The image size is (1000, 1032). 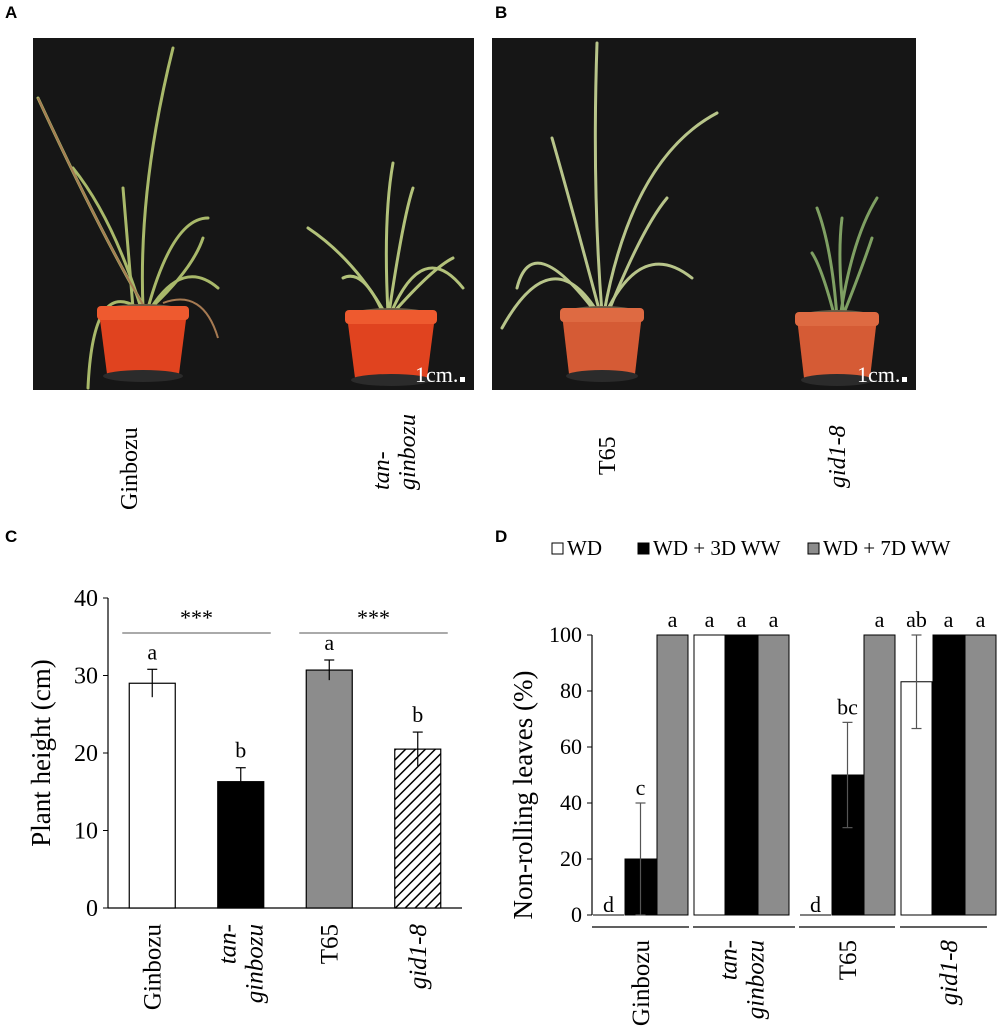 What do you see at coordinates (848, 960) in the screenshot?
I see `x-group-label: T65` at bounding box center [848, 960].